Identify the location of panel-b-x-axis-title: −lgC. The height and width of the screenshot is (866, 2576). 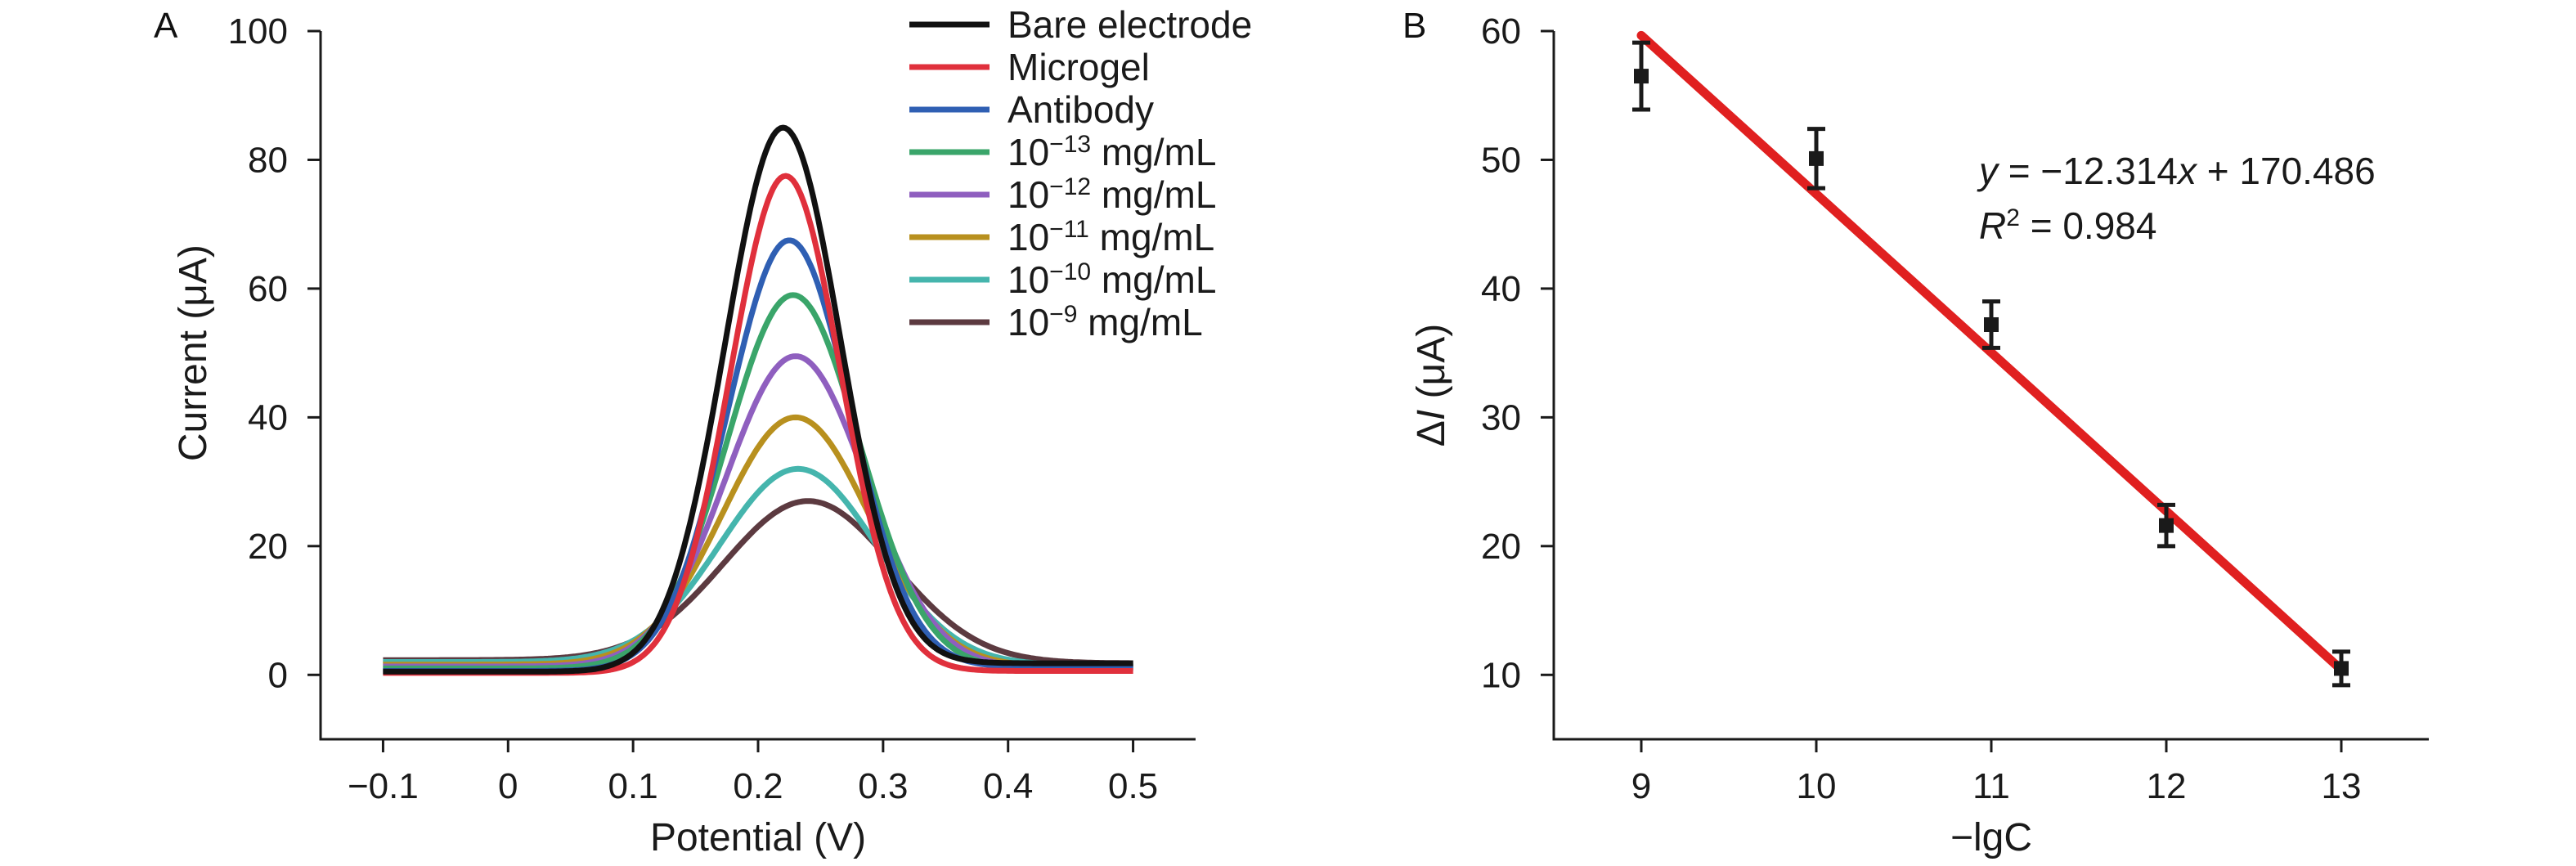
(1991, 837).